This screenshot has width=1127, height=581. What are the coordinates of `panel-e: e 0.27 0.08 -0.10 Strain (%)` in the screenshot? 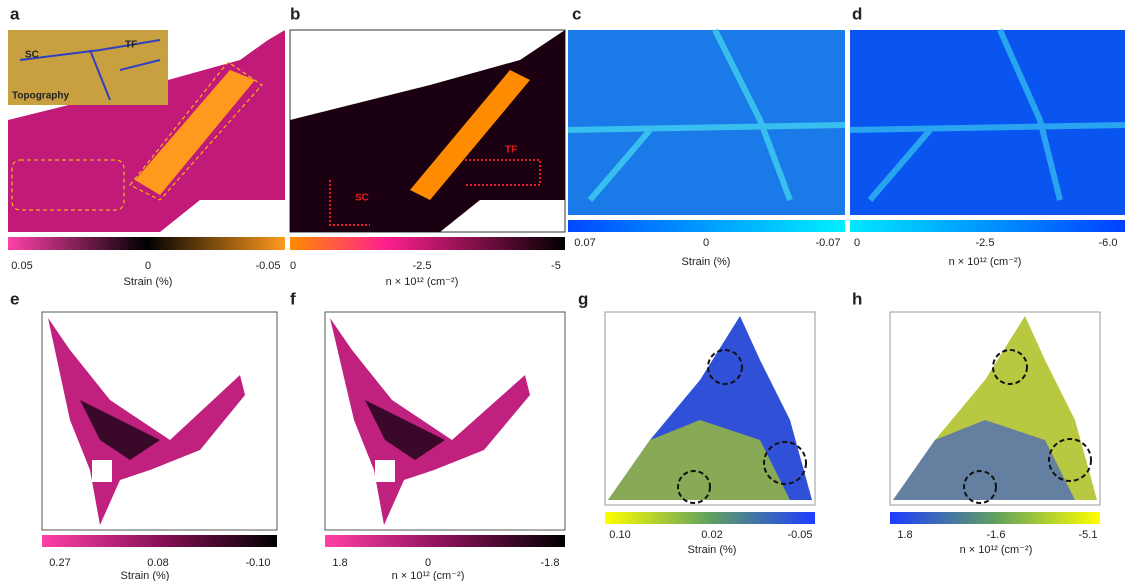 It's located at (144, 435).